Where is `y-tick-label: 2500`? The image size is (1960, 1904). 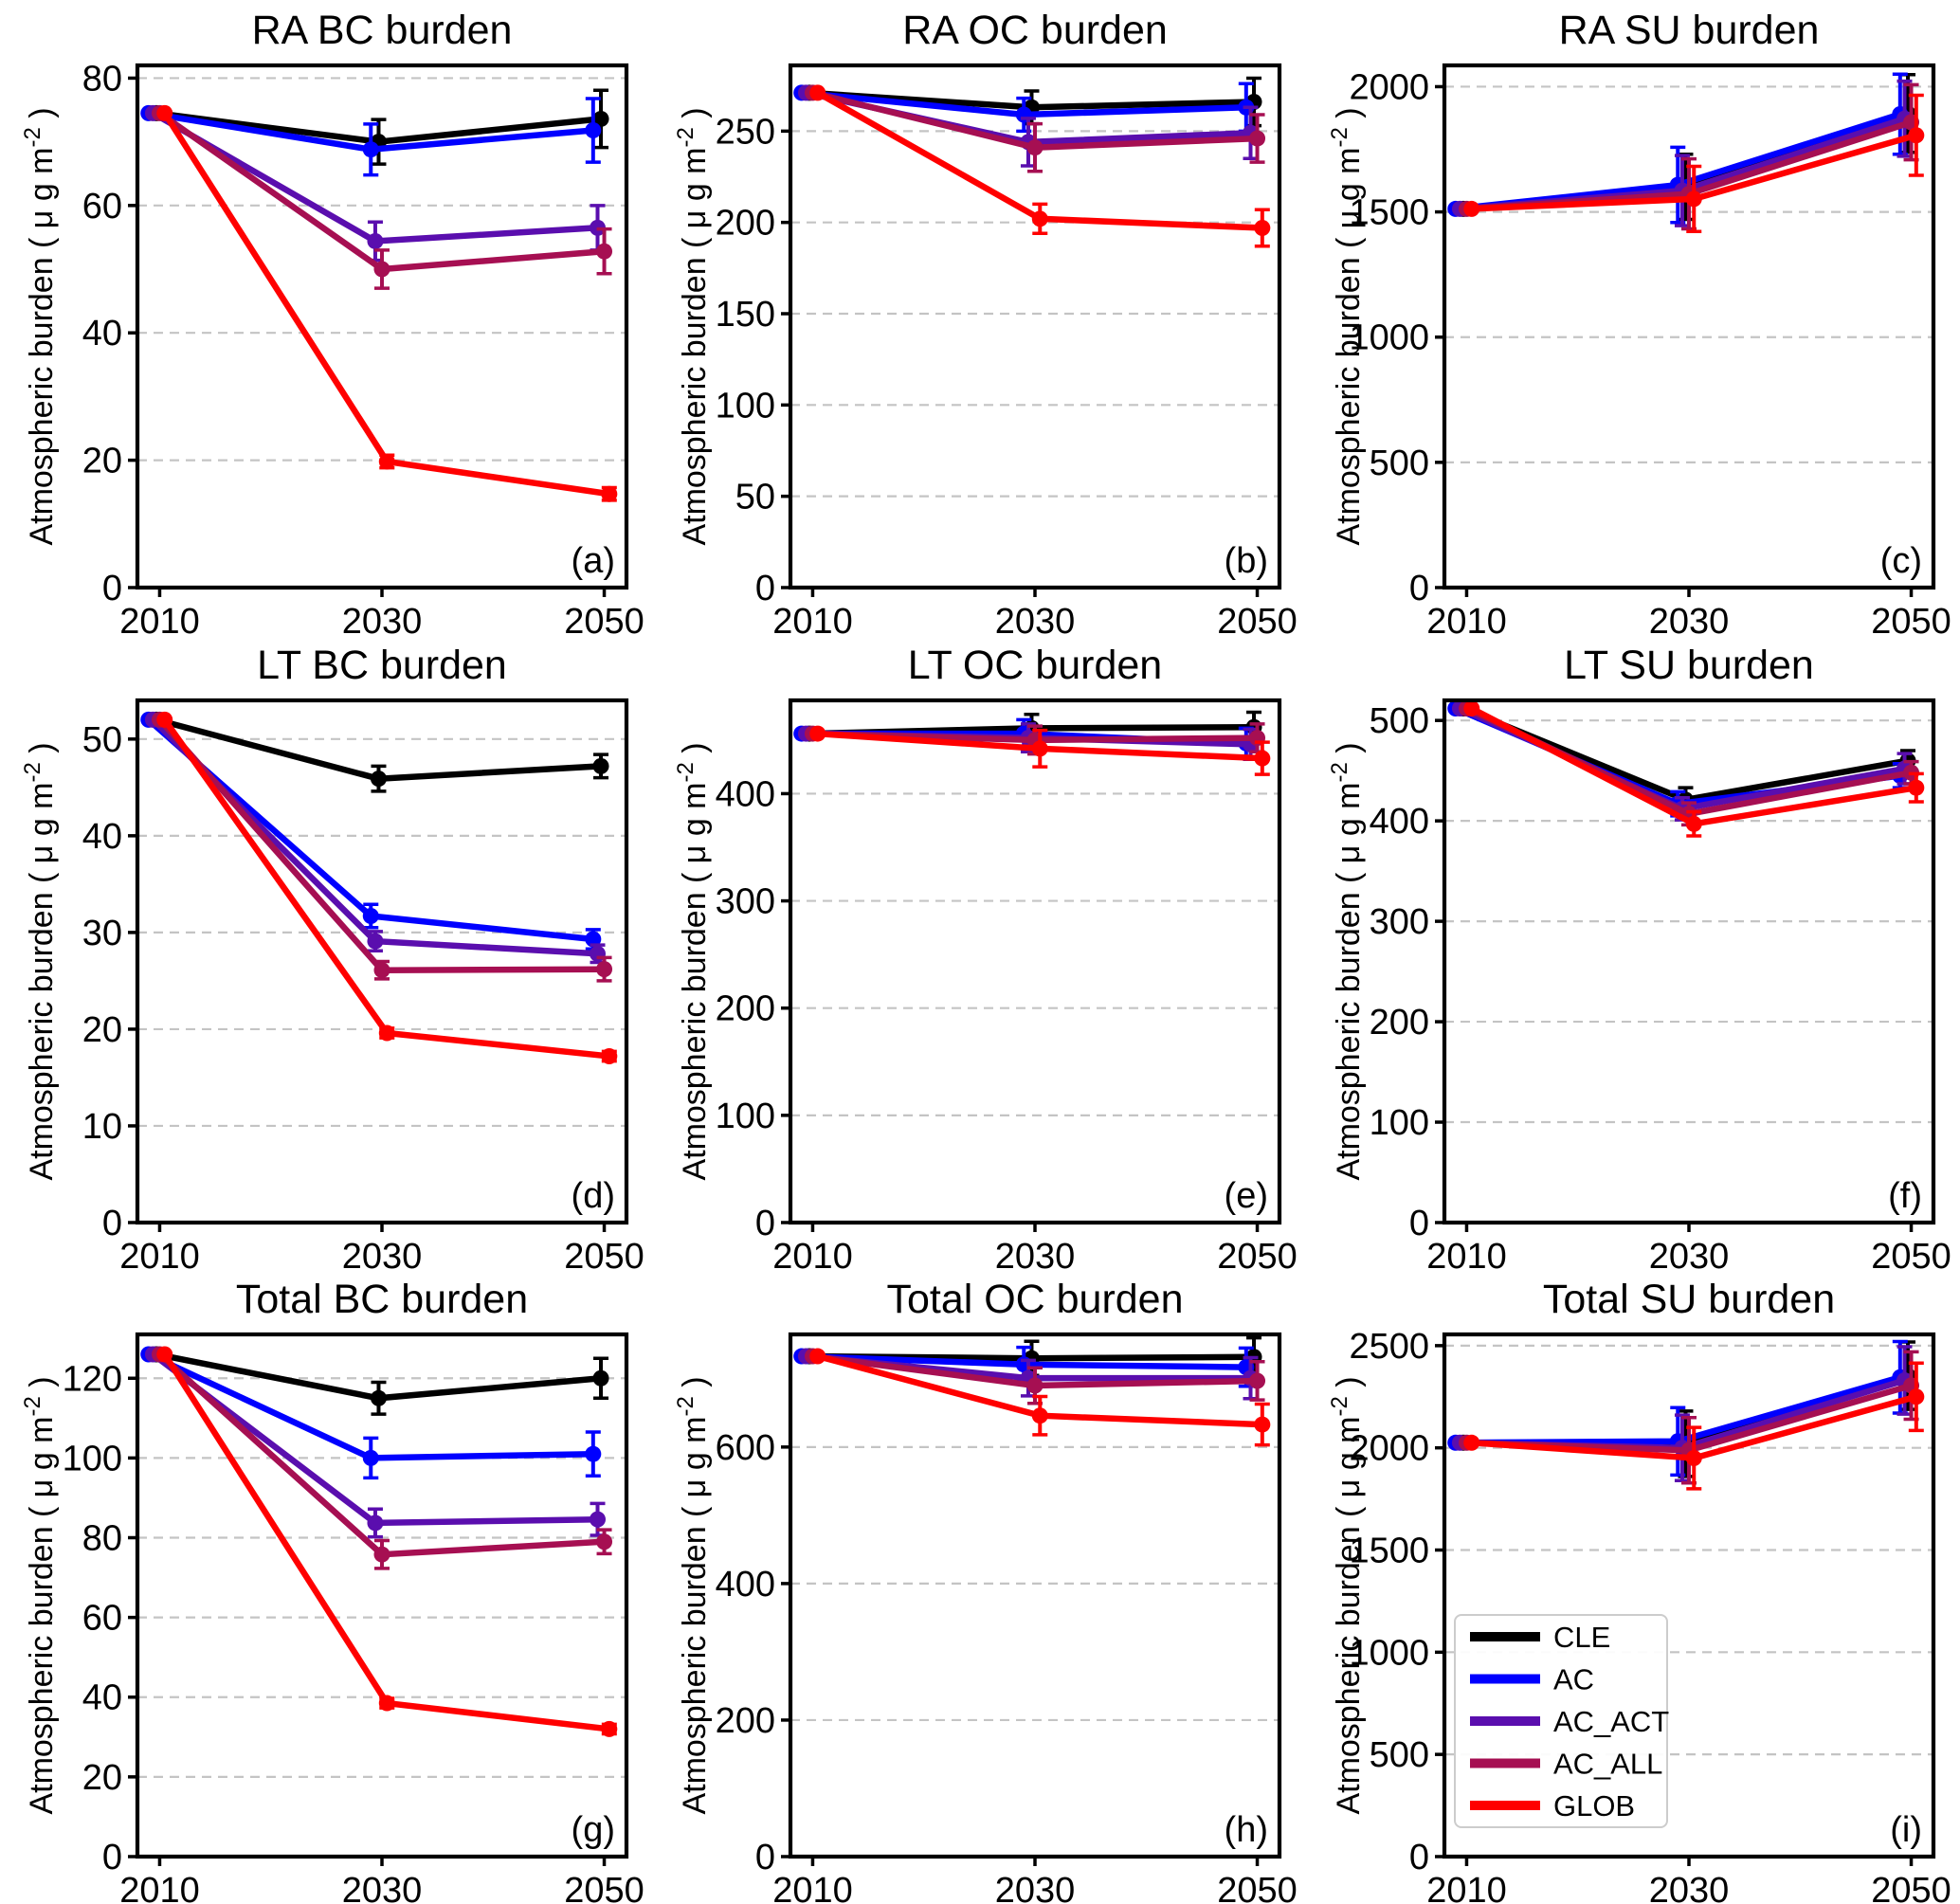
y-tick-label: 2500 is located at coordinates (1389, 1347).